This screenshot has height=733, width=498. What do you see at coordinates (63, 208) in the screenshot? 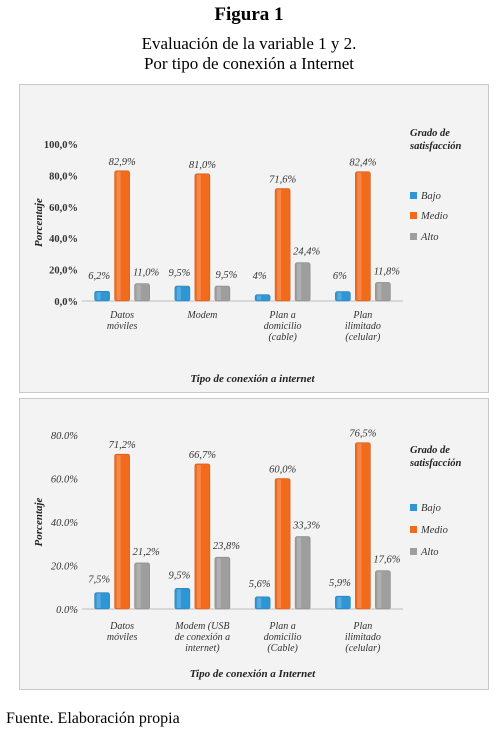
I see `y-tick-label: 60,0%` at bounding box center [63, 208].